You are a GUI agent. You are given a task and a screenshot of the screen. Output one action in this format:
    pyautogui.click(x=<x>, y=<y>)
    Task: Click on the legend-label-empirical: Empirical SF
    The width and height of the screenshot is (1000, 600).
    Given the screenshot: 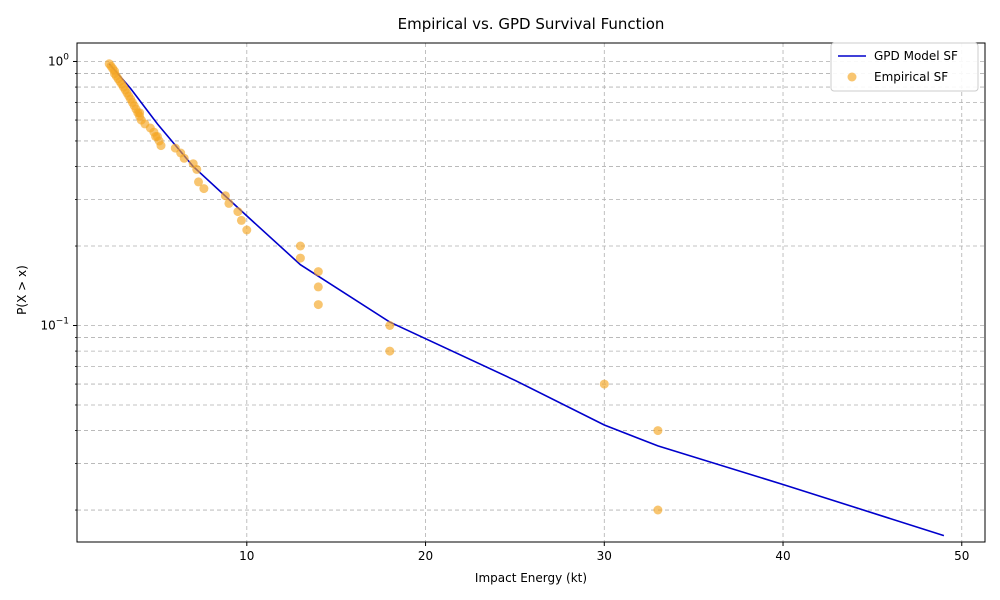 What is the action you would take?
    pyautogui.click(x=911, y=77)
    